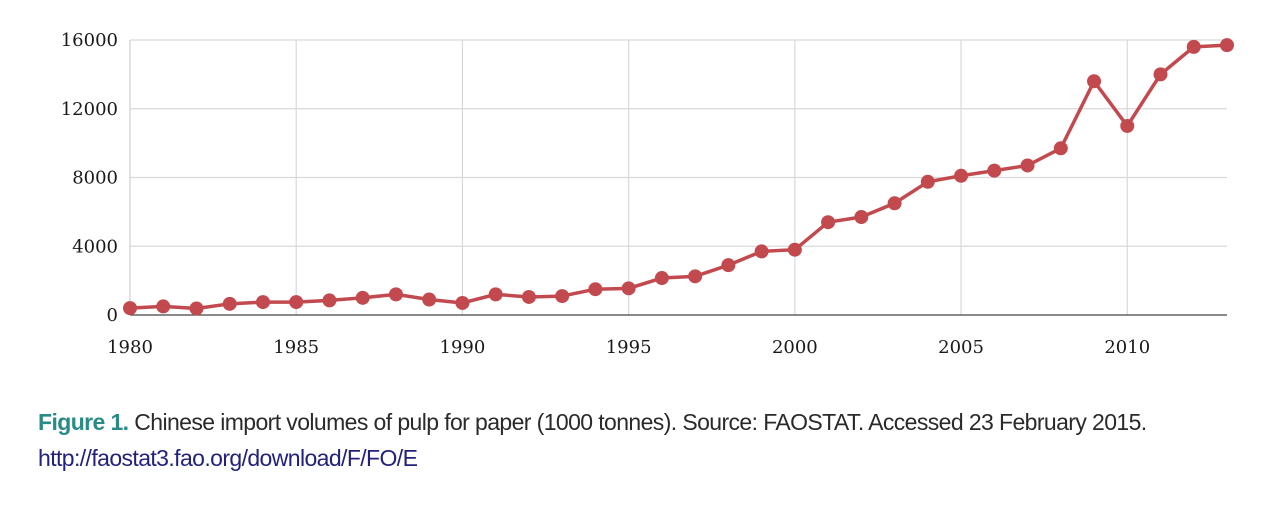 This screenshot has height=527, width=1267. I want to click on y-tick-label: 12000, so click(89, 109).